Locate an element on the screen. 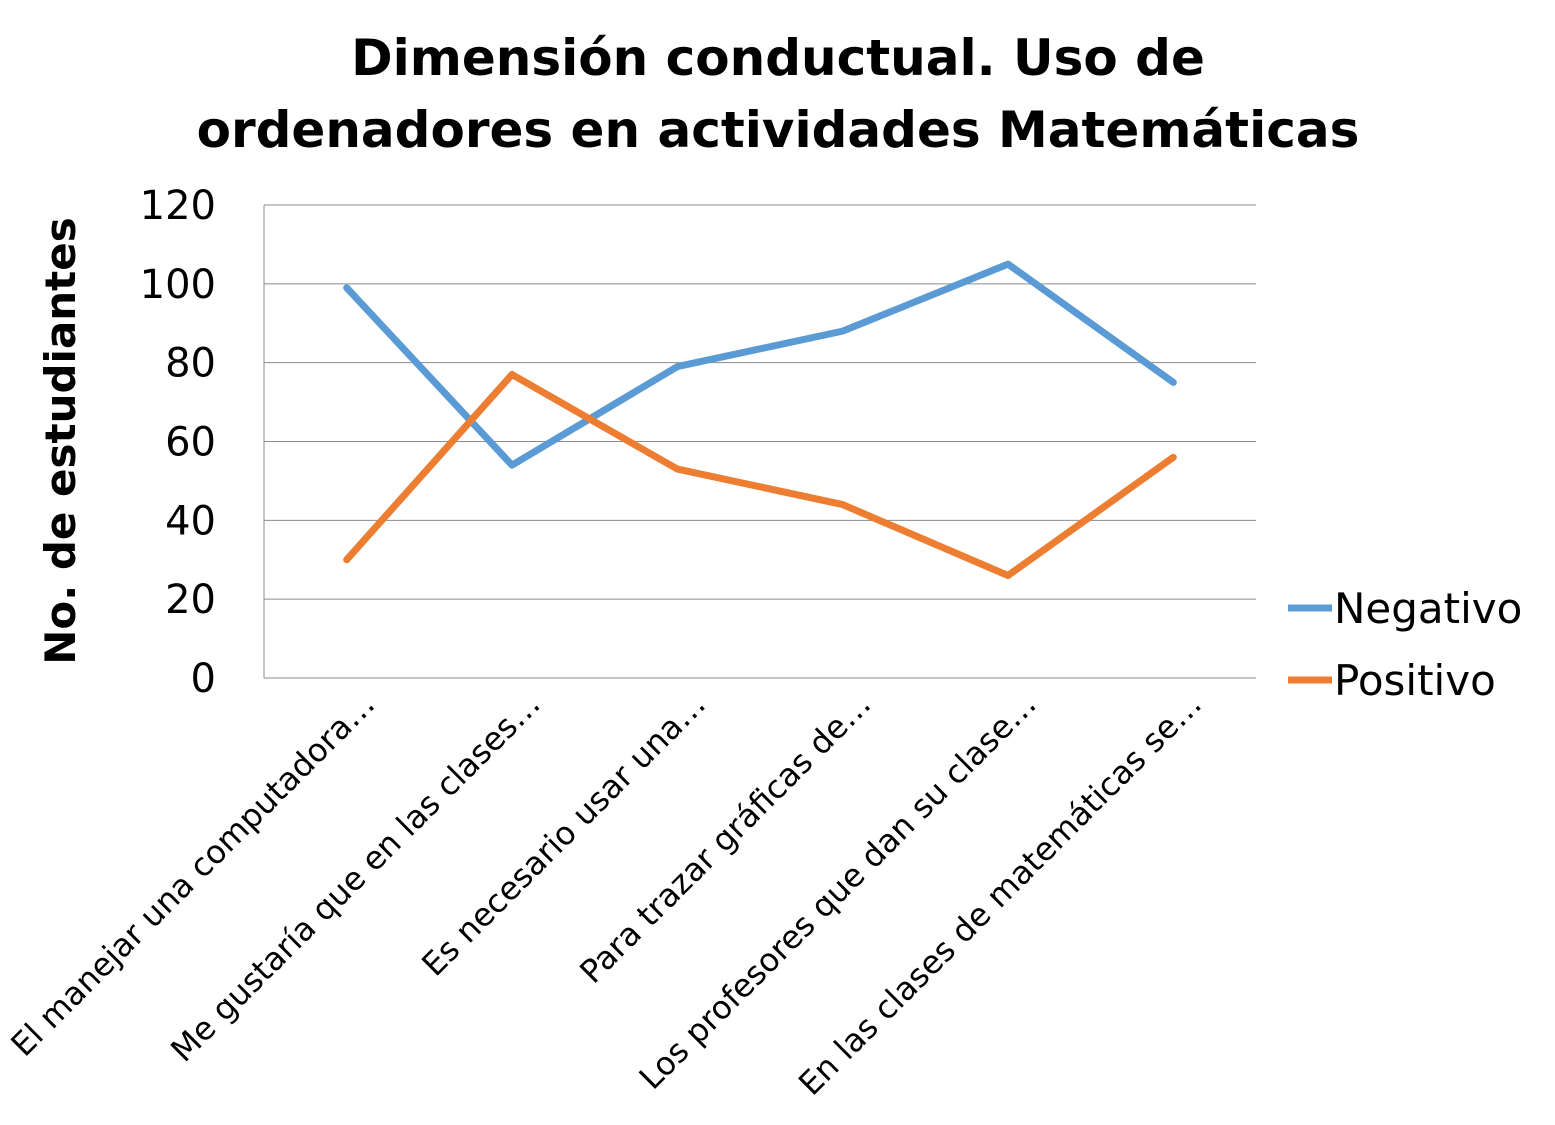 This screenshot has height=1125, width=1555. series-line-positivo is located at coordinates (760, 475).